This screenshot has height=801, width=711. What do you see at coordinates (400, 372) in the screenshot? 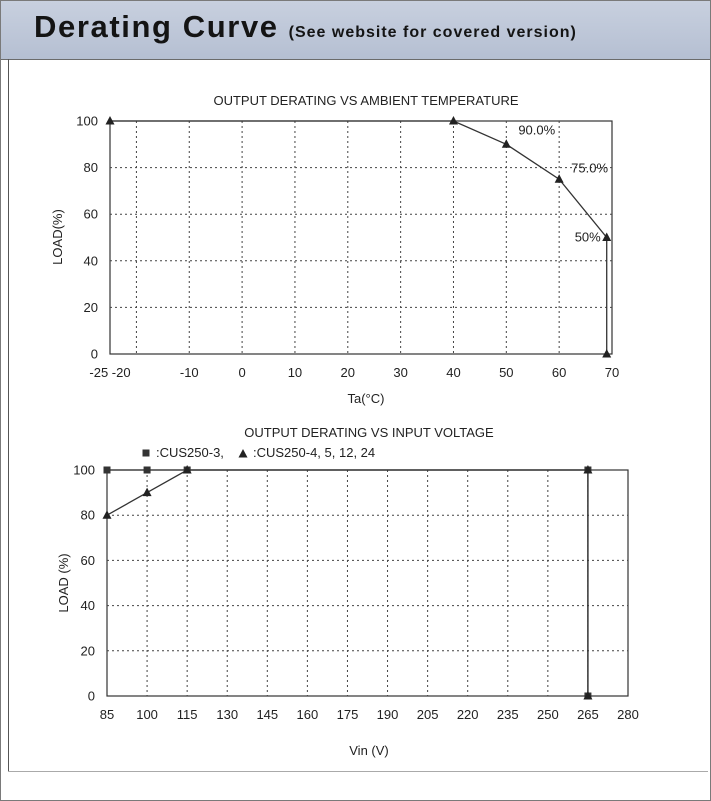
I see `x-tick-label: 30` at bounding box center [400, 372].